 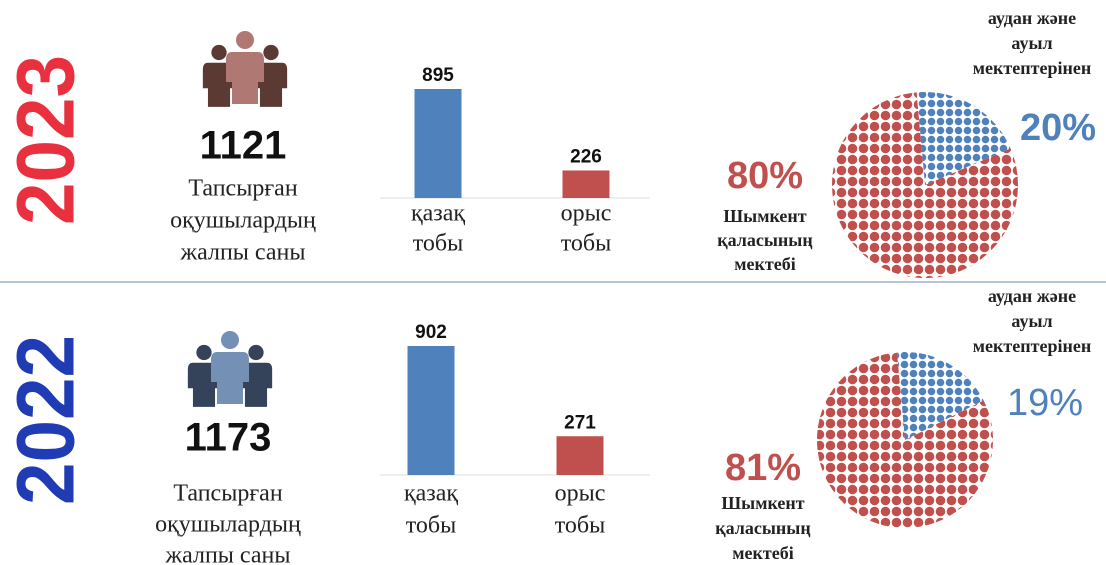 I want to click on total: 1121, so click(x=243, y=146).